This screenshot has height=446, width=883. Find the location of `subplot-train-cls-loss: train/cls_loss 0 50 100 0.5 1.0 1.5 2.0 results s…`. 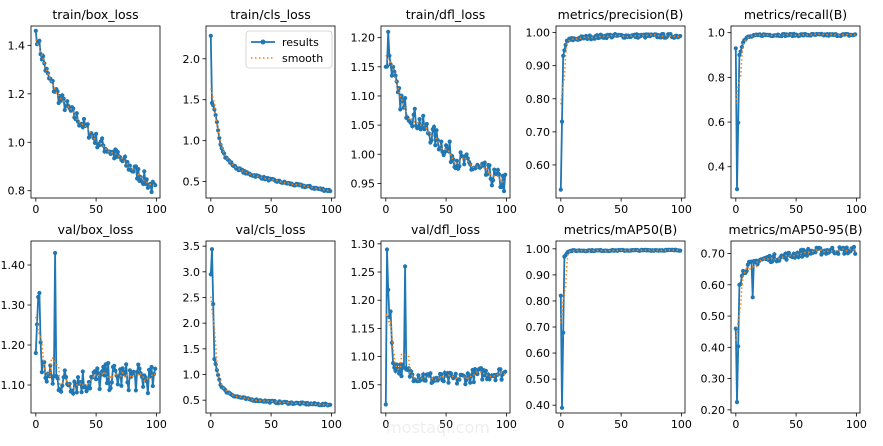

subplot-train-cls-loss: train/cls_loss 0 50 100 0.5 1.0 1.5 2.0 results s… is located at coordinates (262, 111).